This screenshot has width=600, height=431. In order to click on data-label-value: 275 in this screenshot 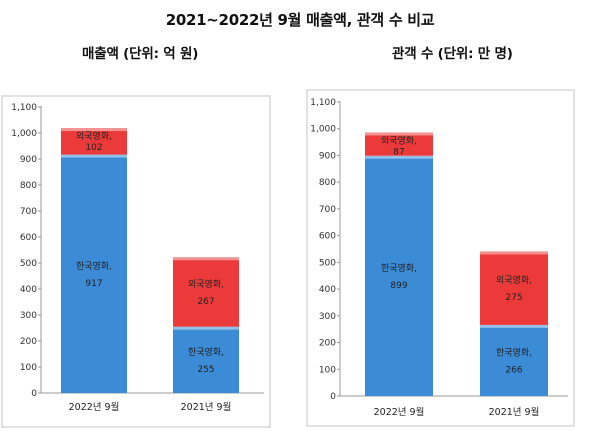, I will do `click(513, 298)`.